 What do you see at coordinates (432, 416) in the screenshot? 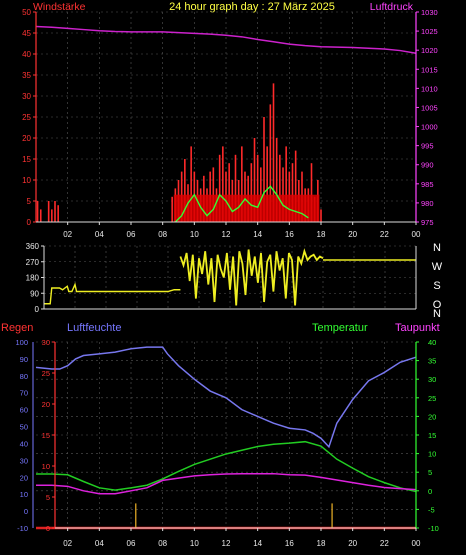
I see `temperature-tick-label: 20` at bounding box center [432, 416].